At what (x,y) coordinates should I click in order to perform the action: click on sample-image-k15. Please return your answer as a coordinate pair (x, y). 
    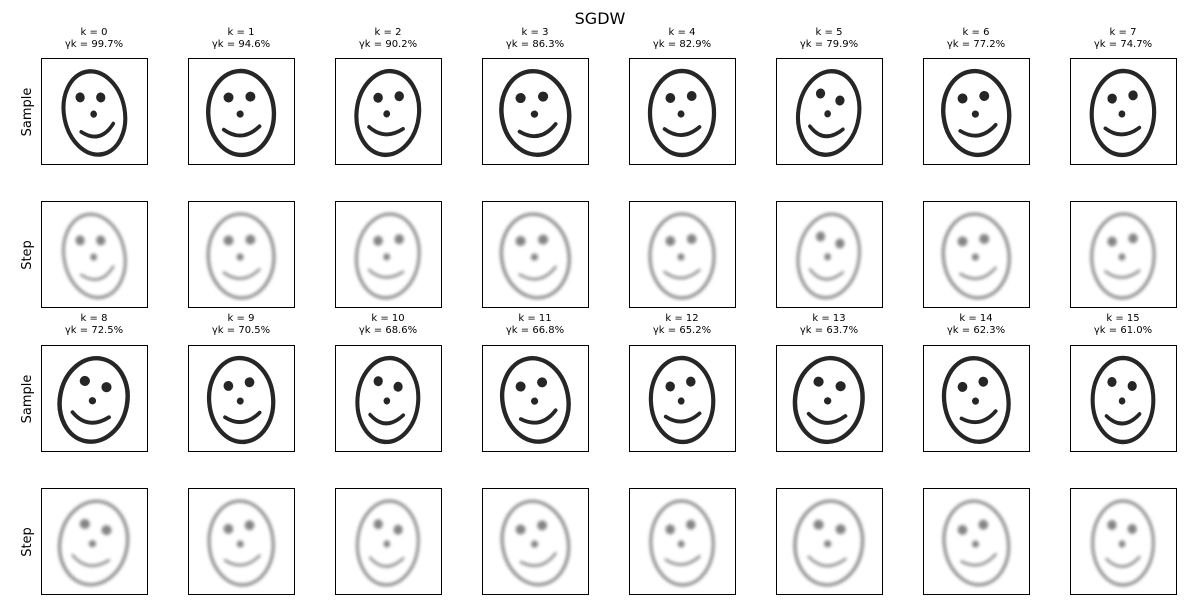
    Looking at the image, I should click on (1123, 398).